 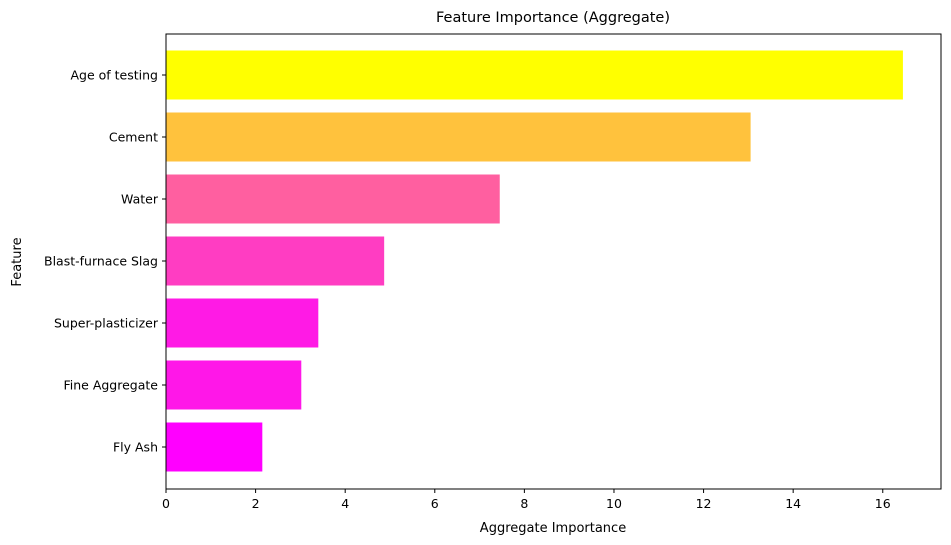 I want to click on y-axis-label: Feature, so click(x=17, y=261).